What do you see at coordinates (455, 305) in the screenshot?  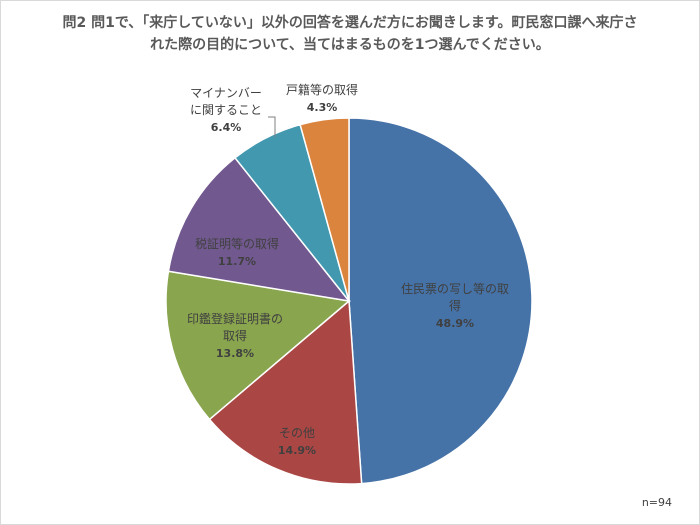 I see `slice-label-text: 得` at bounding box center [455, 305].